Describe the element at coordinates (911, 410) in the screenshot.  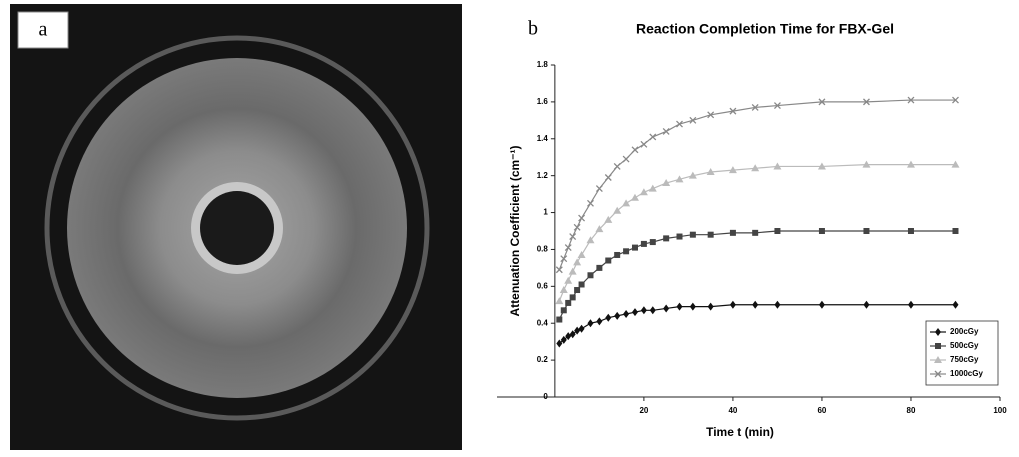
I see `x-tick-label: 80` at that location.